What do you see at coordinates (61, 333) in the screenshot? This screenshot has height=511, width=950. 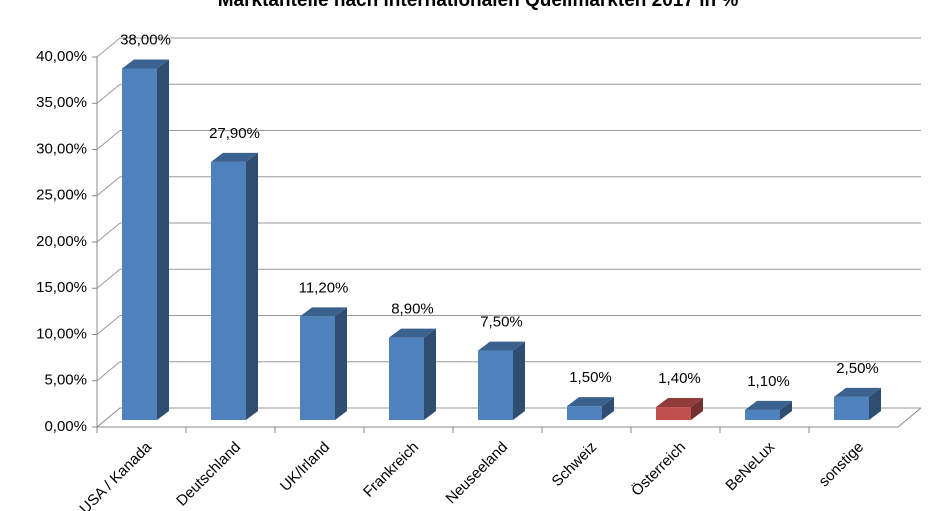 I see `y-tick-label: 10,00%` at bounding box center [61, 333].